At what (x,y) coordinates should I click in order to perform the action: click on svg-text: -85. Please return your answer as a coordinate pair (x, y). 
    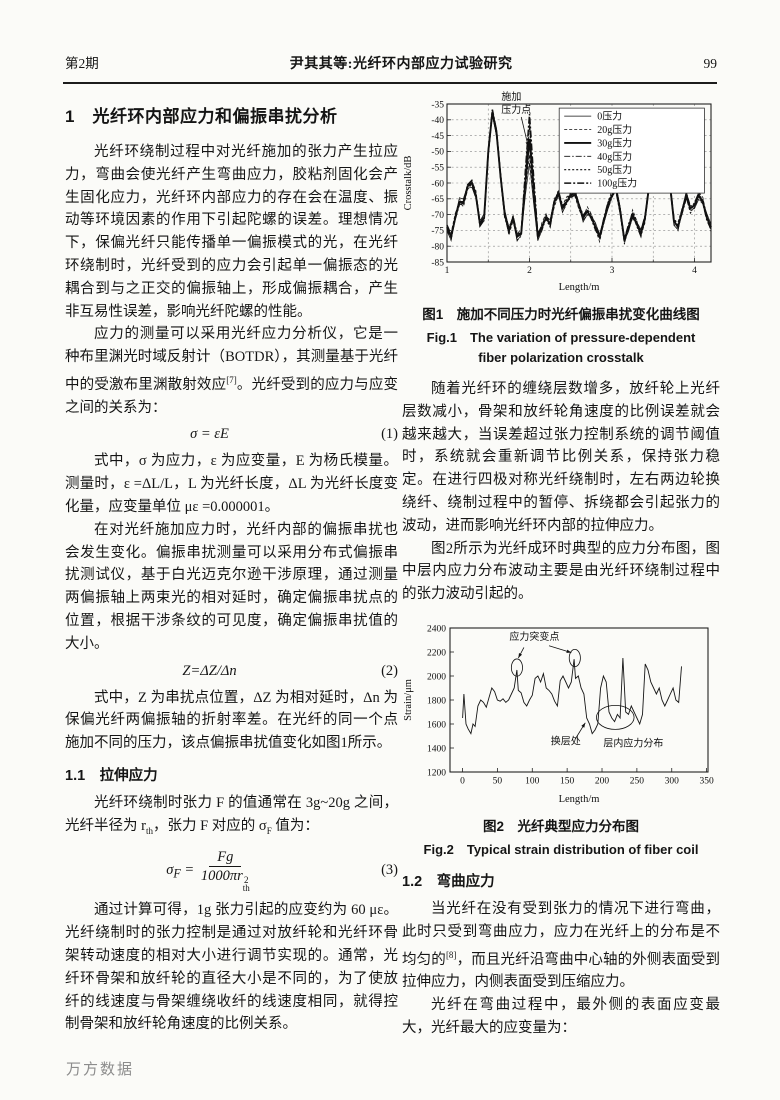
    Looking at the image, I should click on (437, 263).